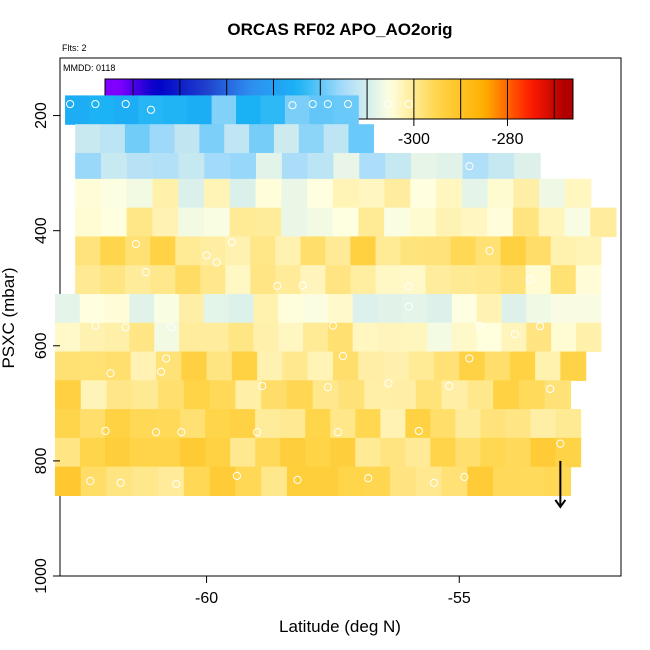  Describe the element at coordinates (41, 460) in the screenshot. I see `y-tick-label: 800` at that location.